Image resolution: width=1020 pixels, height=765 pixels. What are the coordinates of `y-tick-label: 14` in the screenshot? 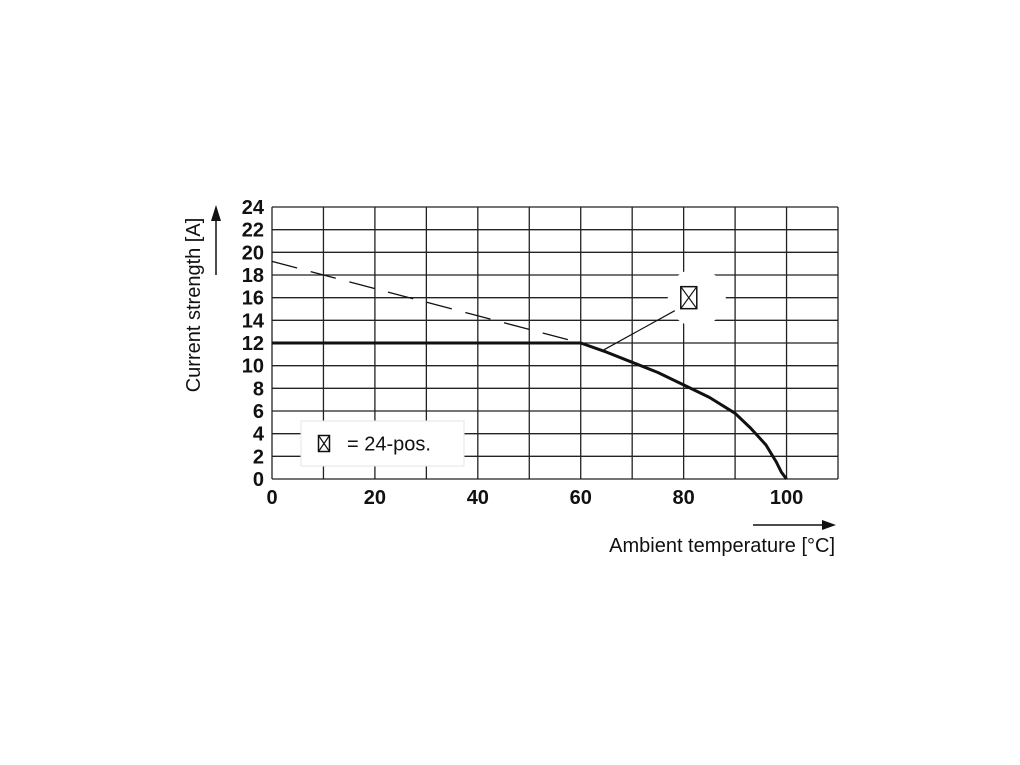 It's located at (253, 321).